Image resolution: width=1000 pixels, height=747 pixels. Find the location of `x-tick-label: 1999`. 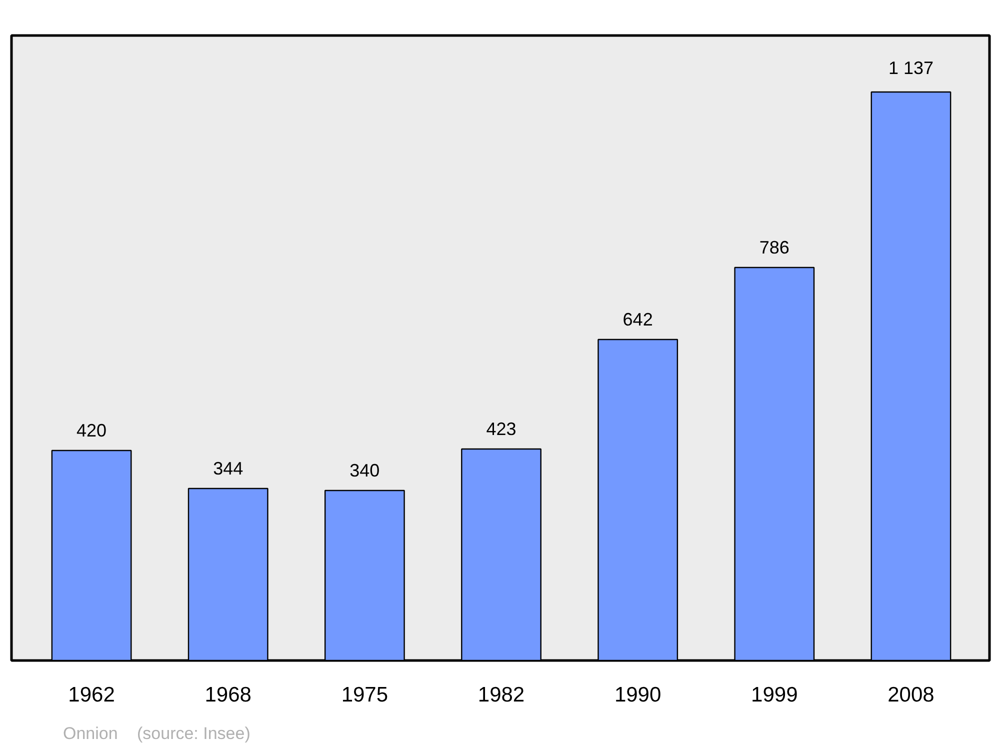

x-tick-label: 1999 is located at coordinates (774, 695).